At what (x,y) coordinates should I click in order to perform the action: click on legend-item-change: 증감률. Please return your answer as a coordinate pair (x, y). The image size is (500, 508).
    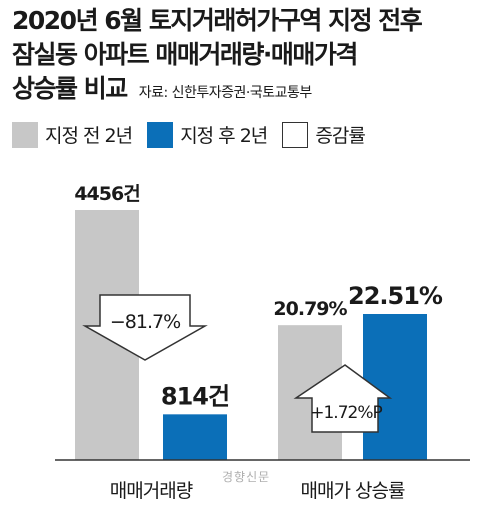
    Looking at the image, I should click on (324, 134).